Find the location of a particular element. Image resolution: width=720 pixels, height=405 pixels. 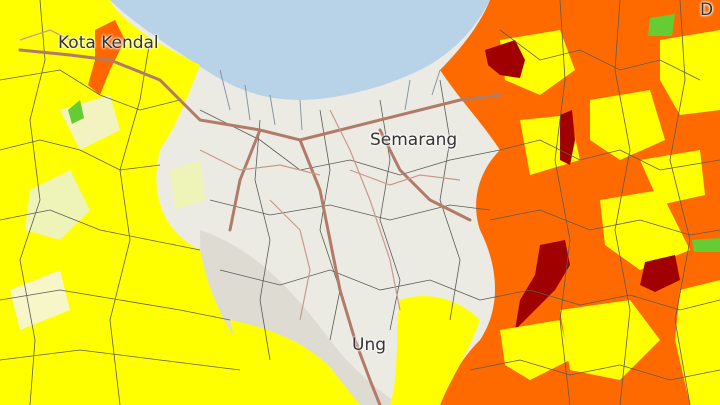

rivers is located at coordinates (330, 100).